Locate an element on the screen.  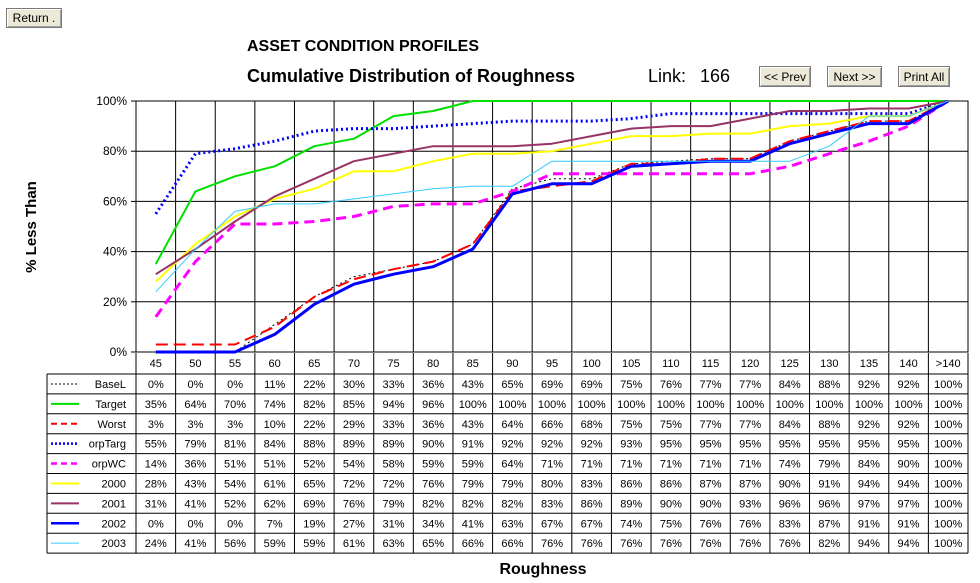
table-cell: 67% is located at coordinates (552, 524).